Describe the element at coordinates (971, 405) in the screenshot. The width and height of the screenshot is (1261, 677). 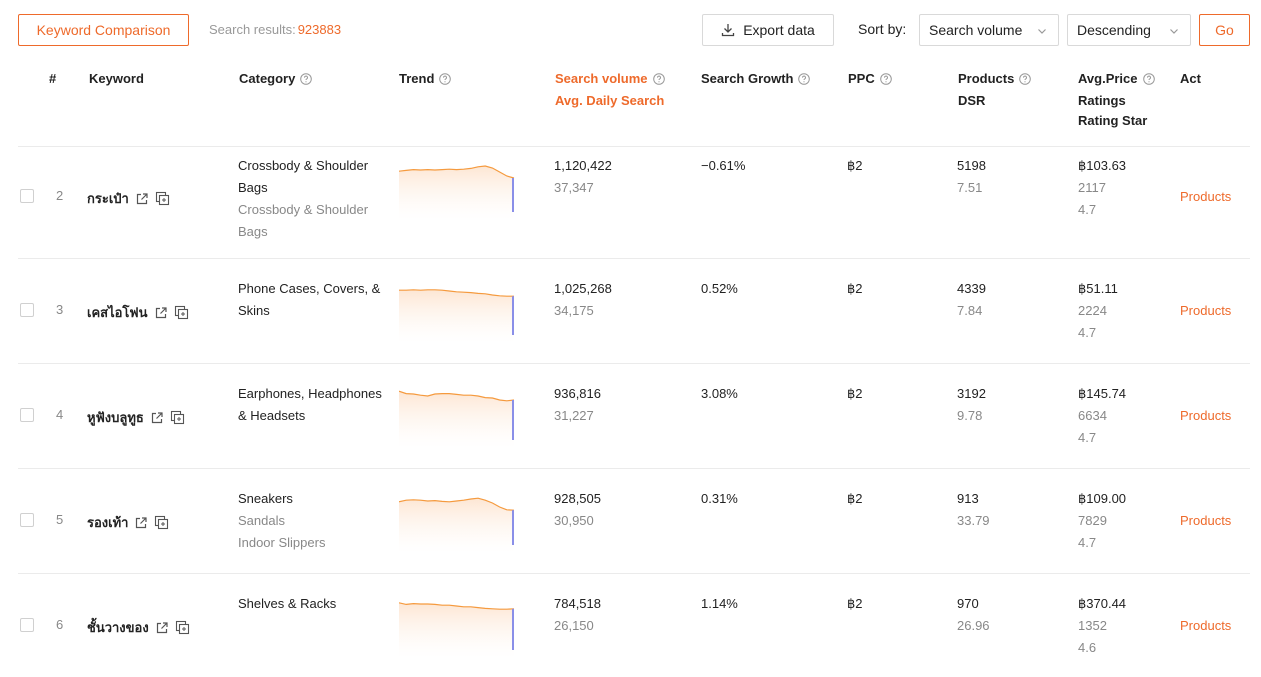
I see `products-cell: 3192 9.78` at that location.